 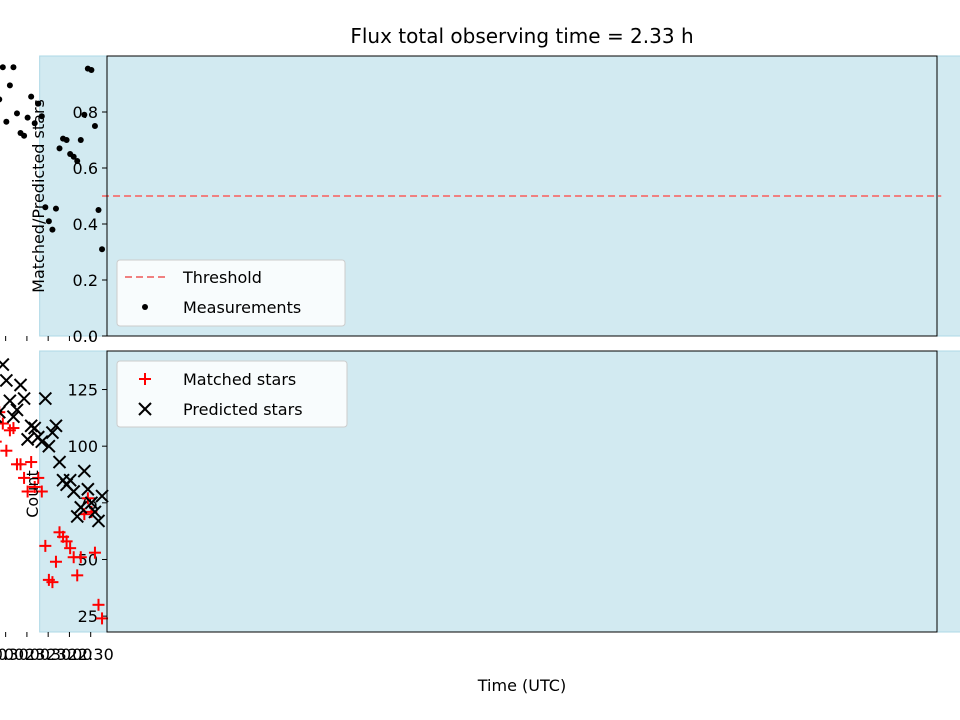 What do you see at coordinates (48, 654) in the screenshot?
I see `x-tick-label: 23:30` at bounding box center [48, 654].